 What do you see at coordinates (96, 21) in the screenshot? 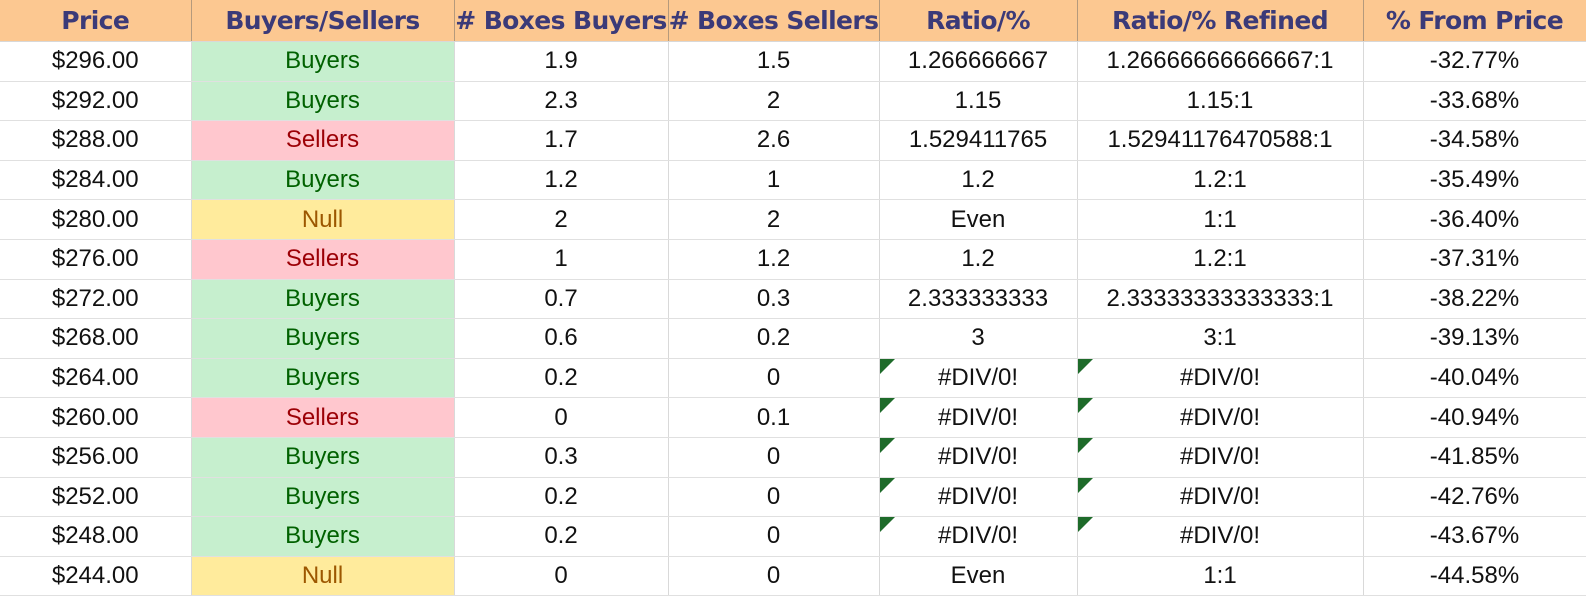
I see `header-price: Price` at bounding box center [96, 21].